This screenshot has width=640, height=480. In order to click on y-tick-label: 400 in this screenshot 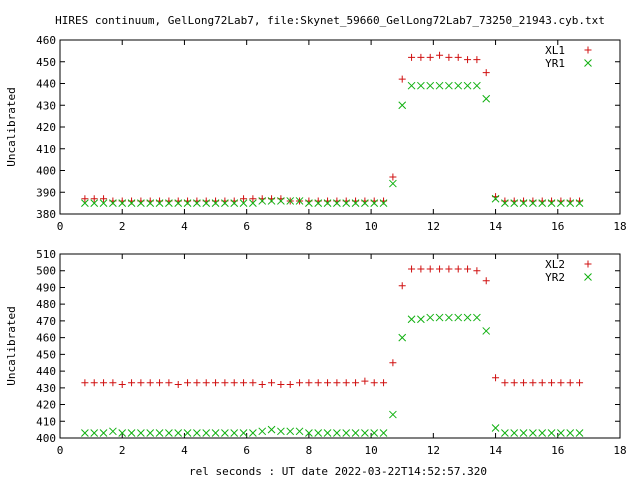, I will do `click(46, 438)`.